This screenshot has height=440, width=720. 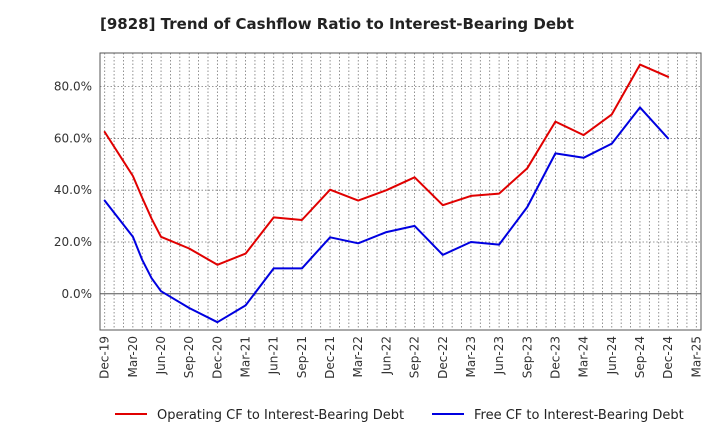 I want to click on x-tick-label: Jun-20, so click(x=161, y=355).